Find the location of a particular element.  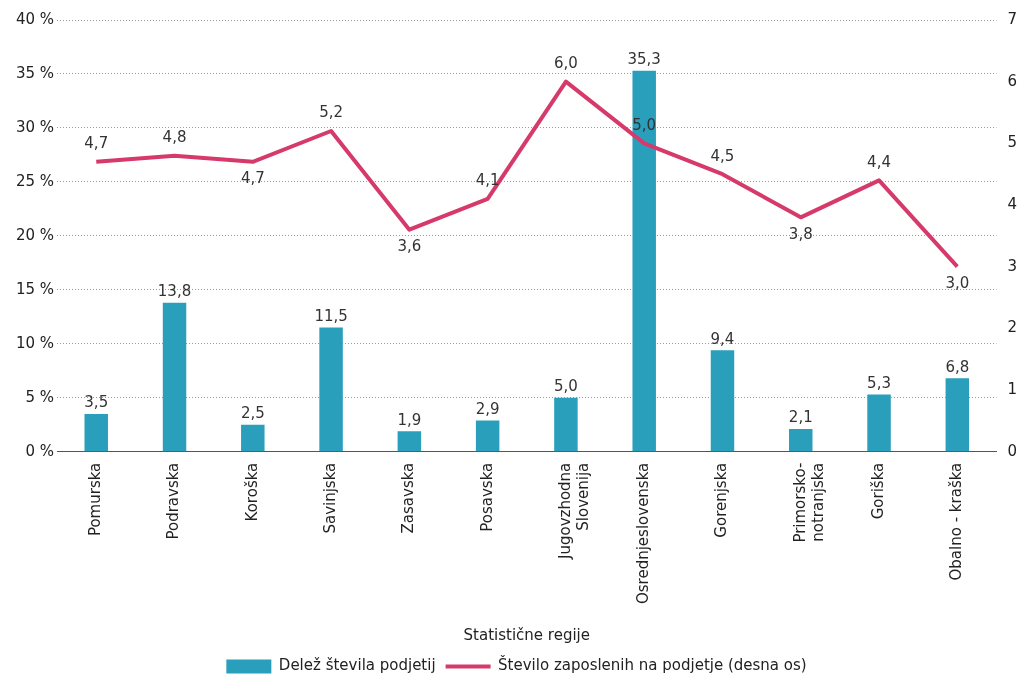

y2-tick-label: 3 is located at coordinates (1012, 265).